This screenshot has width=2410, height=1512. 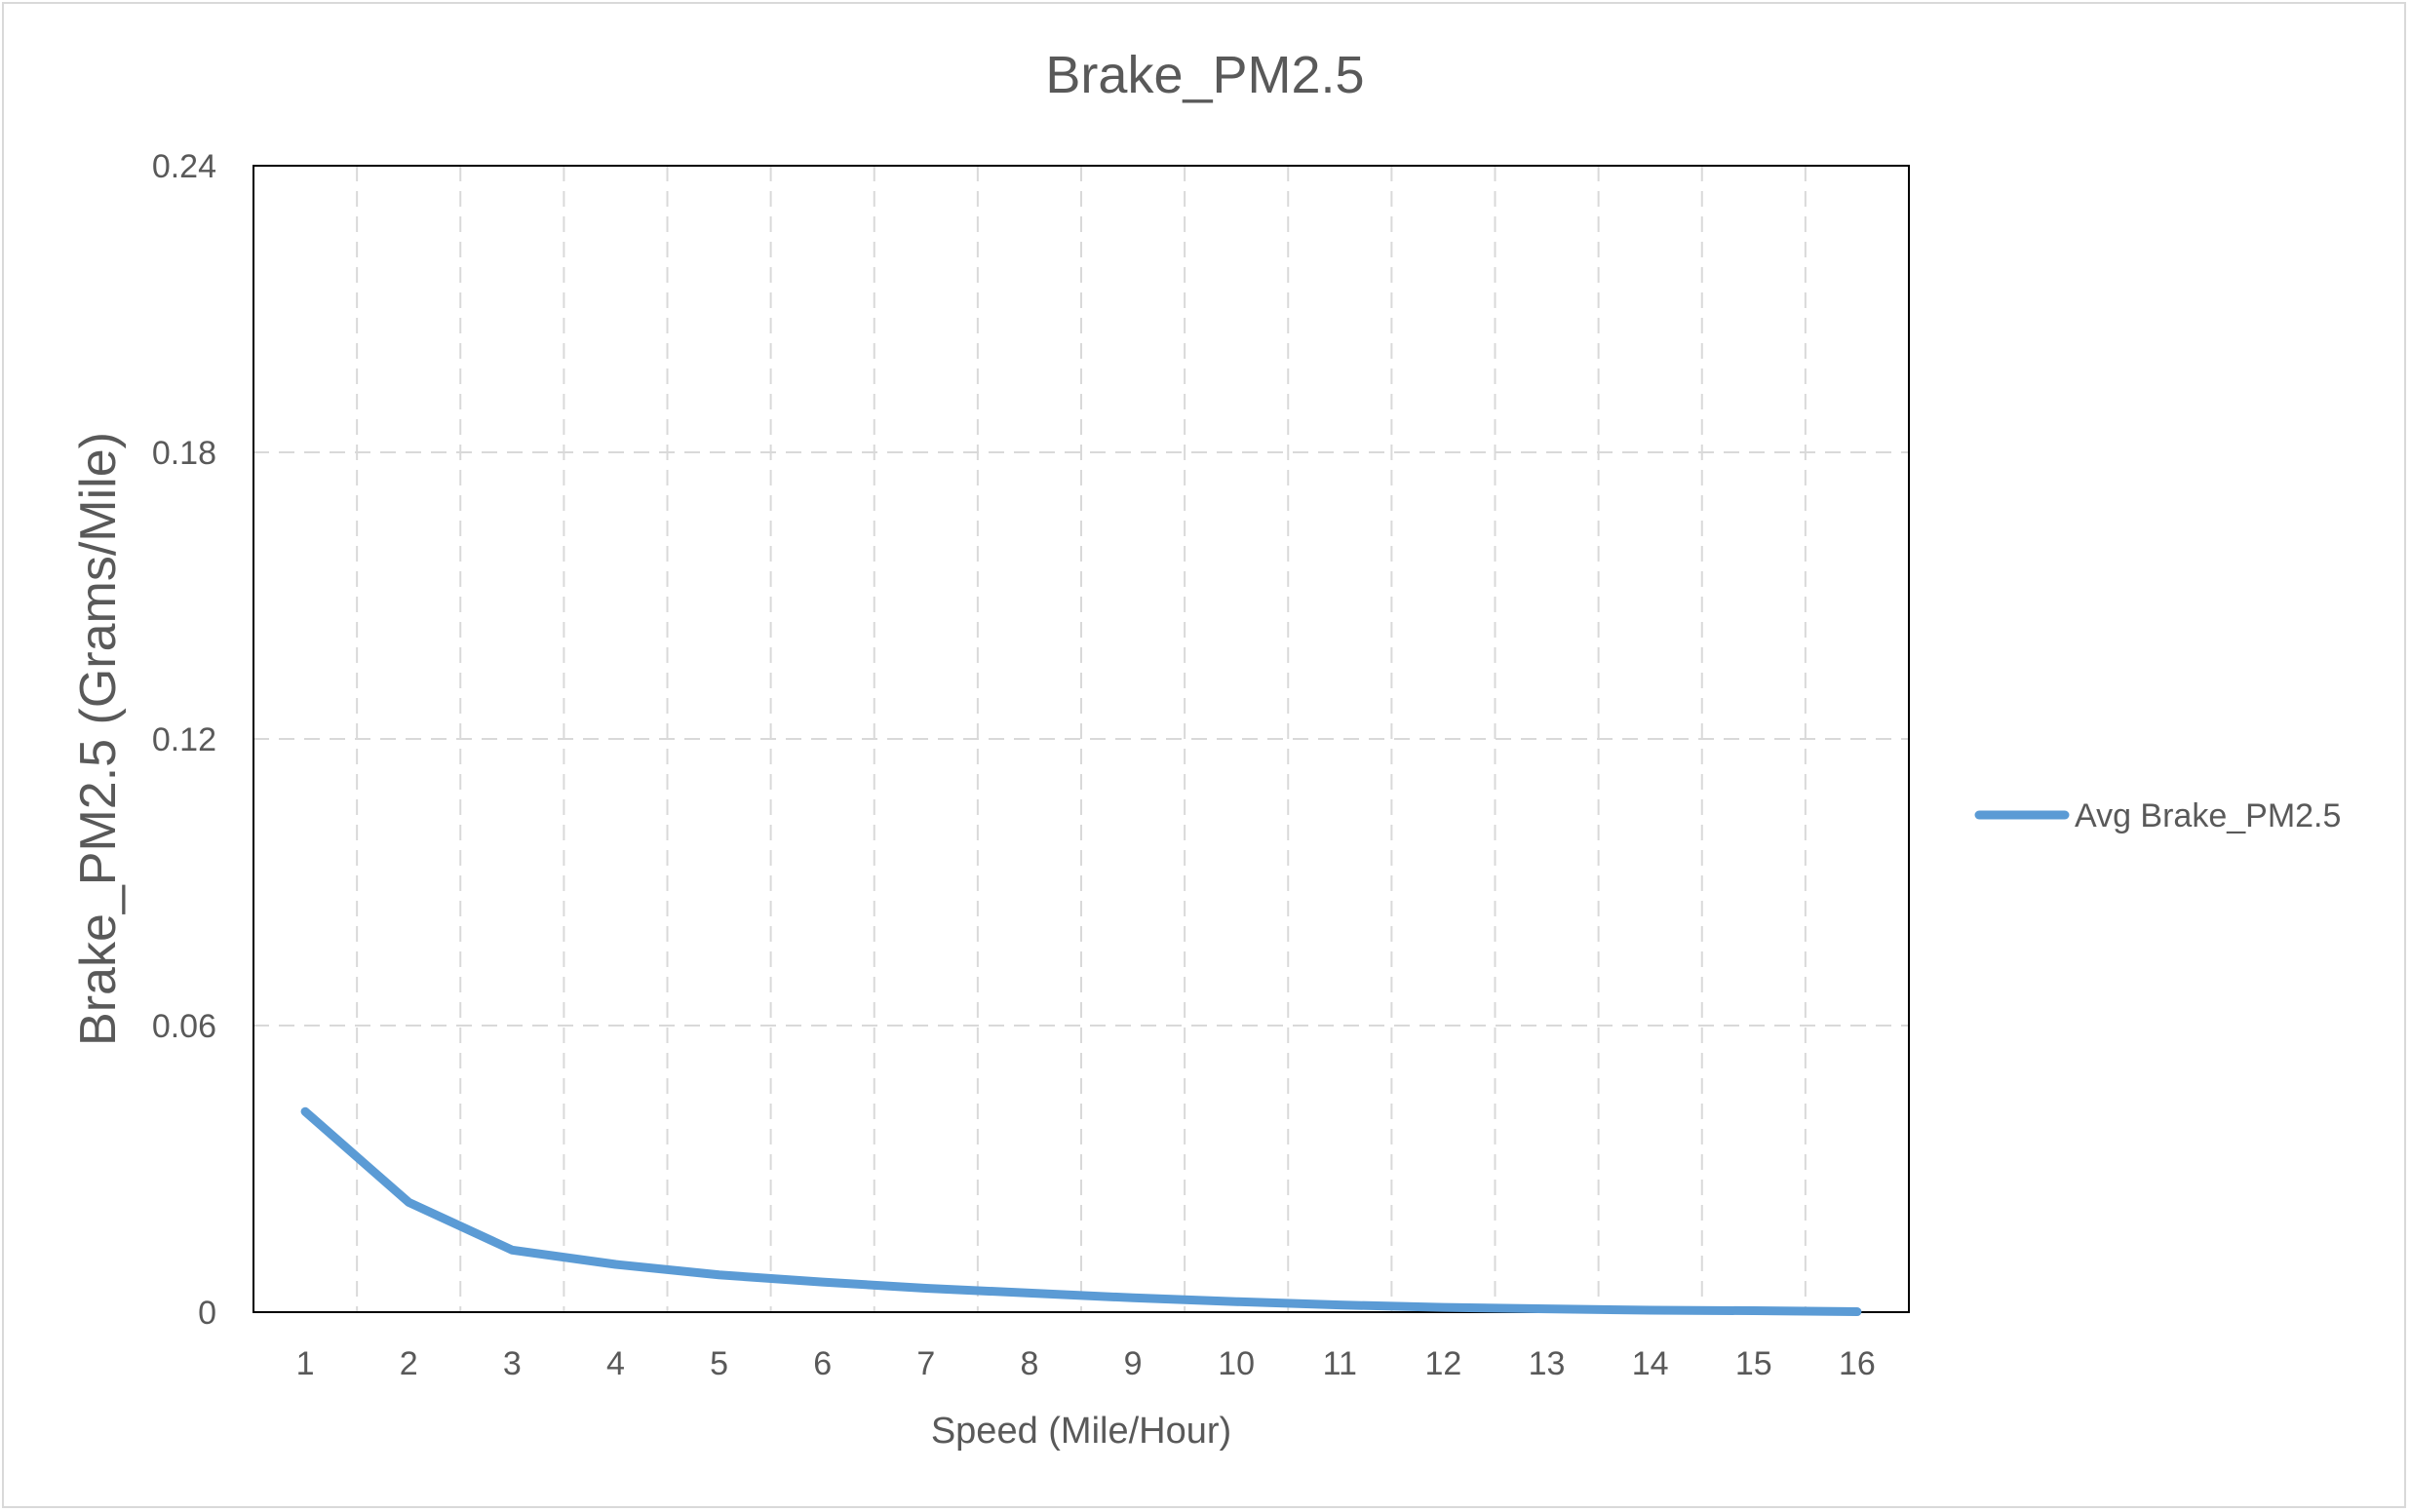 I want to click on x-tick-label: 14, so click(x=1650, y=1363).